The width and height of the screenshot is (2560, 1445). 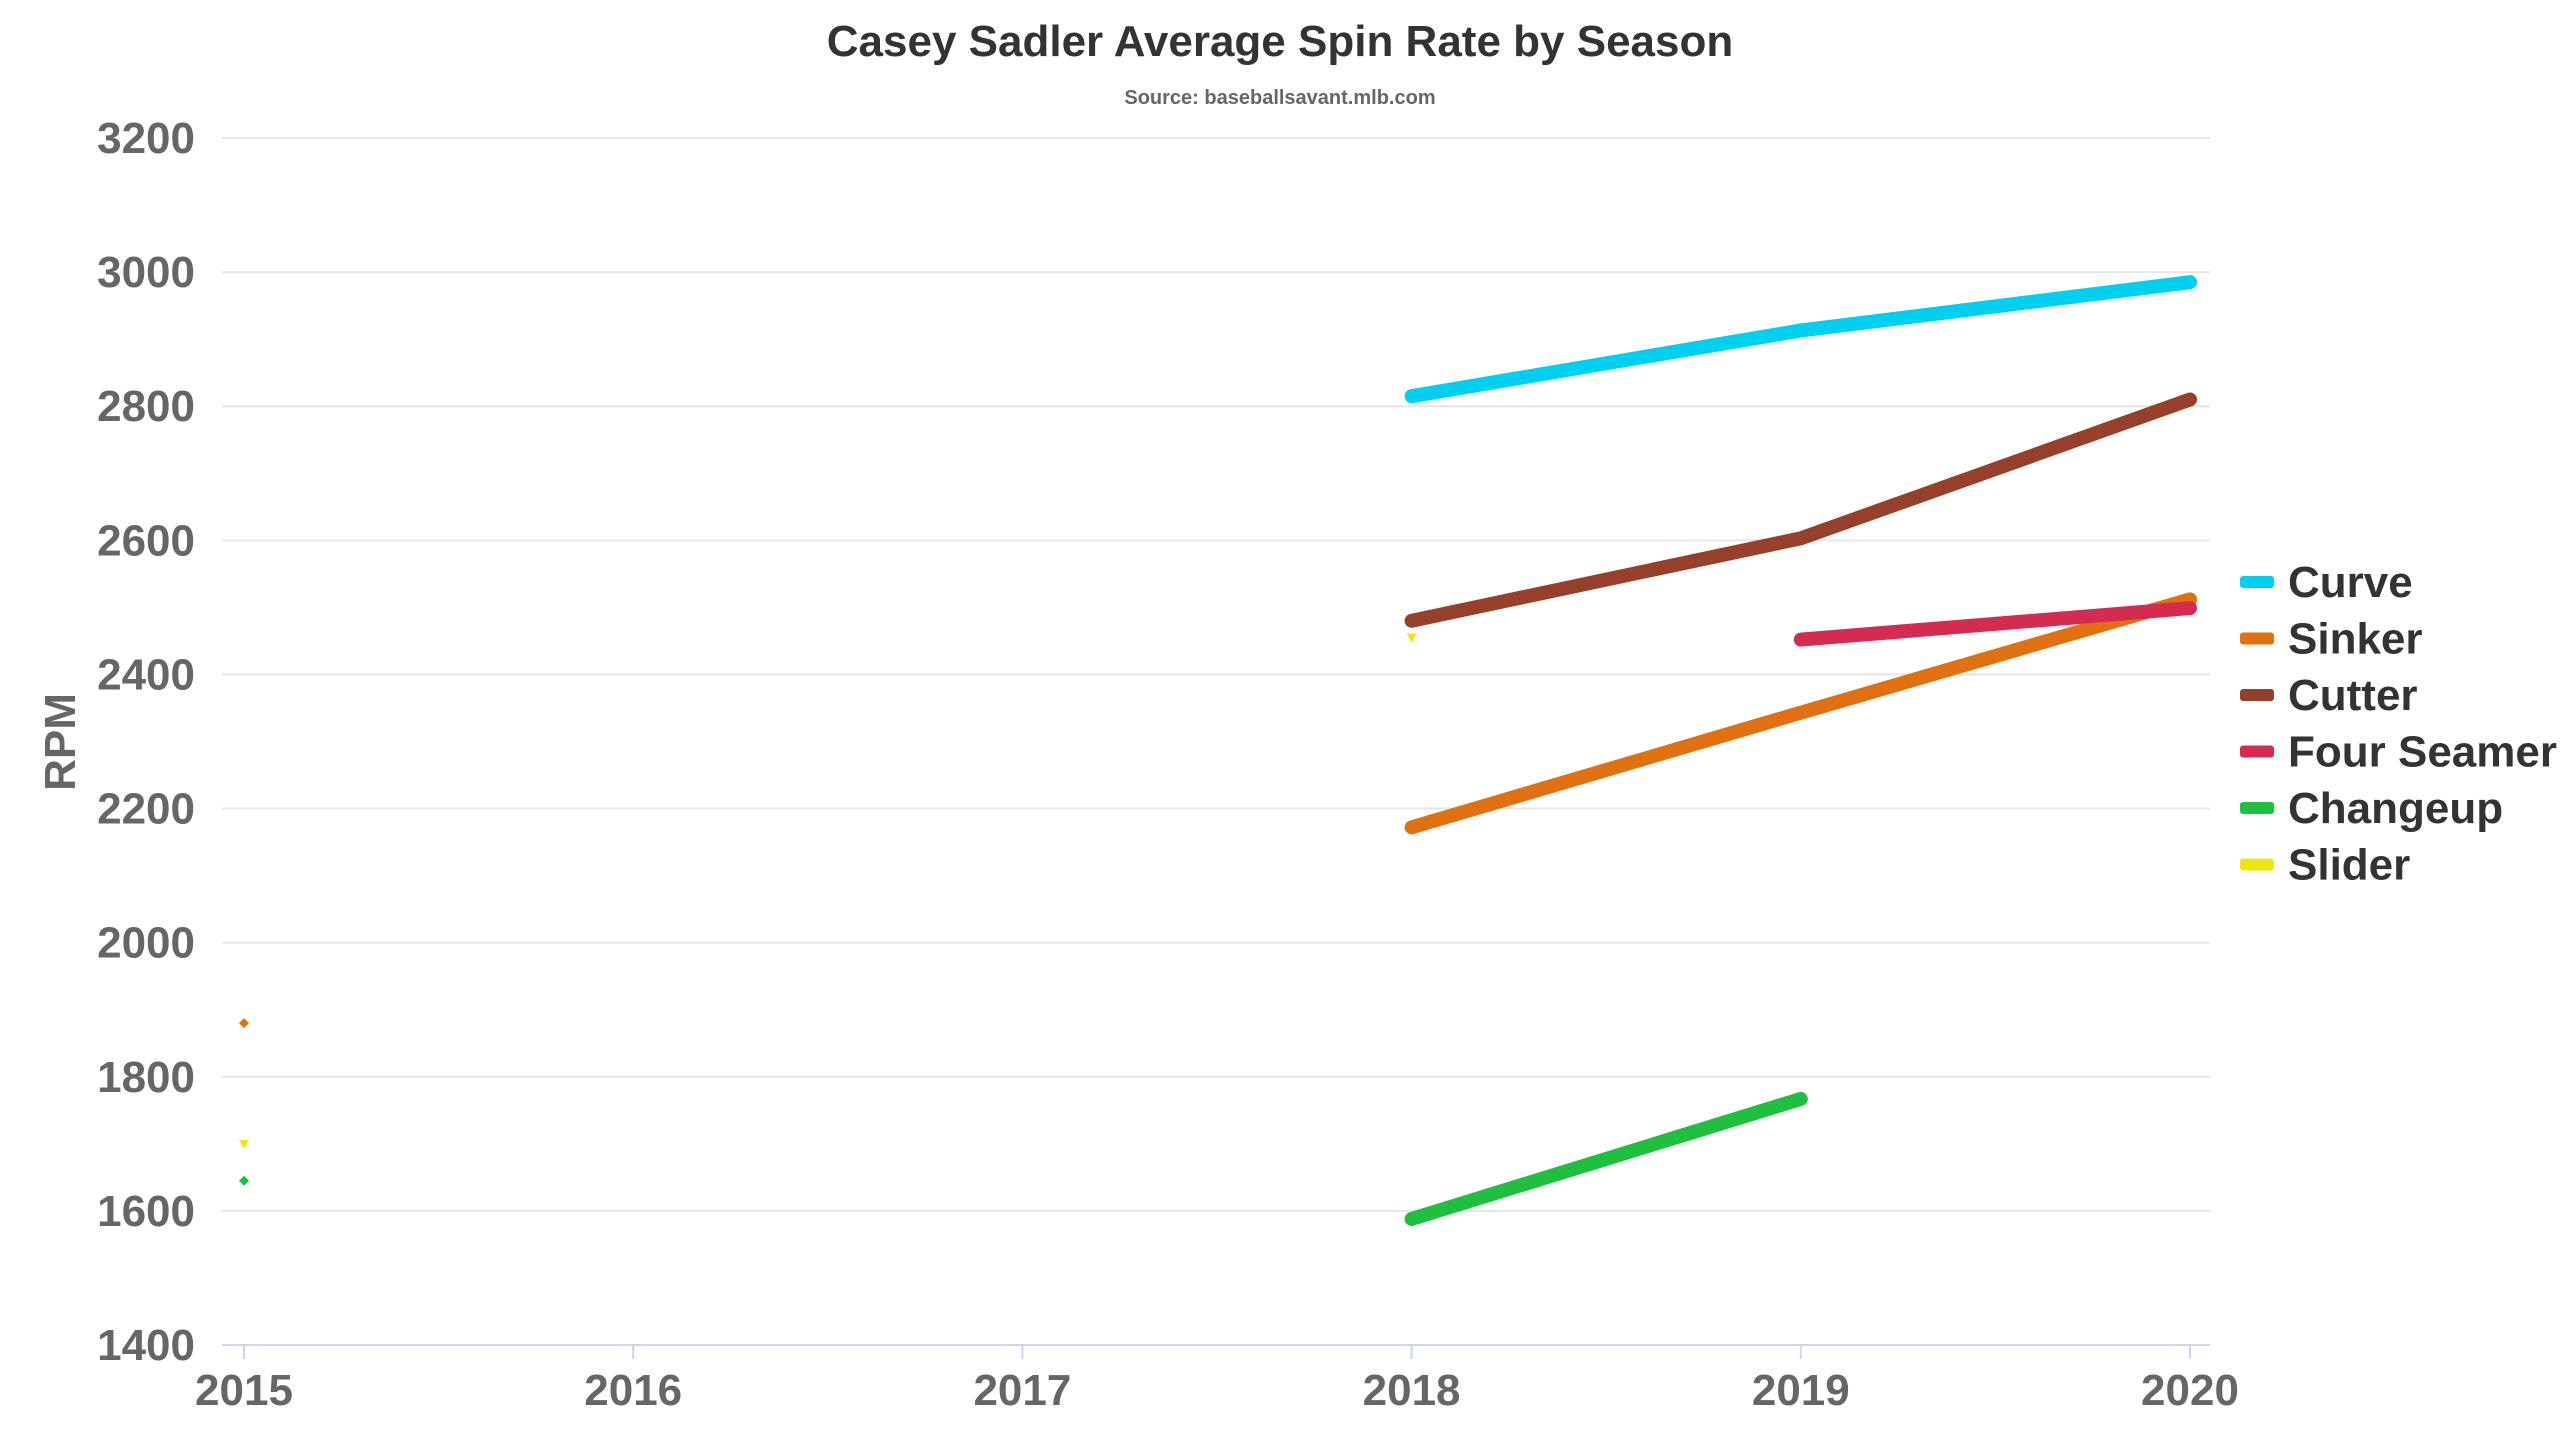 What do you see at coordinates (1801, 1390) in the screenshot?
I see `x-tick-label: 2019` at bounding box center [1801, 1390].